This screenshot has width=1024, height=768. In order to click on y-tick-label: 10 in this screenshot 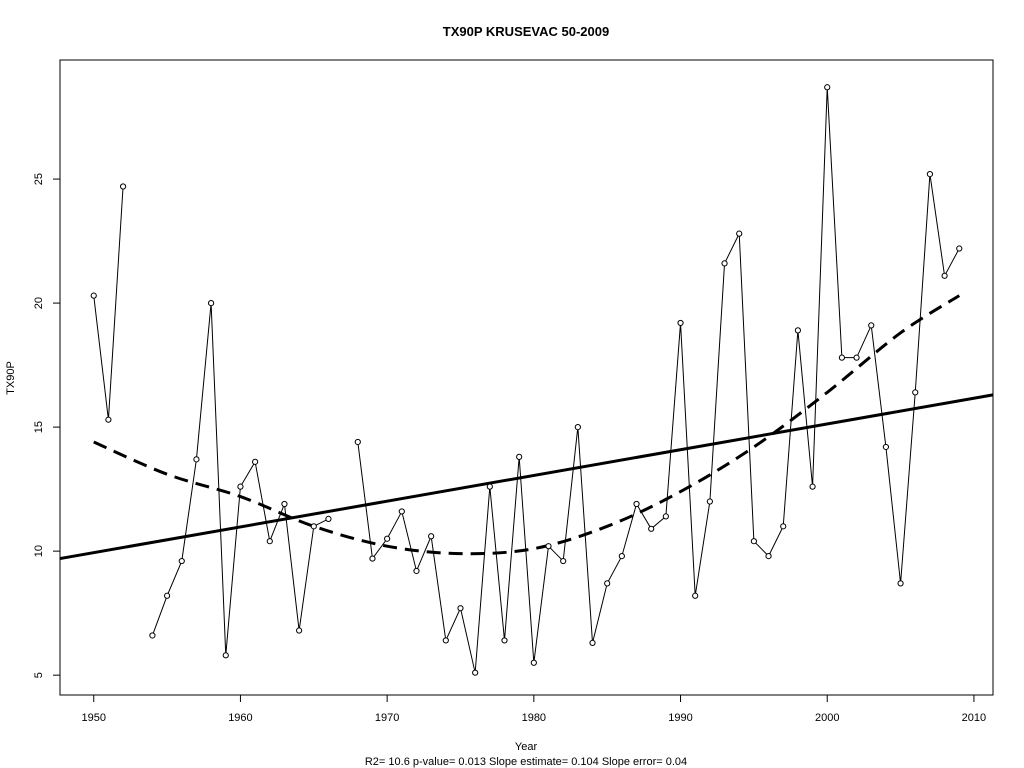, I will do `click(39, 551)`.